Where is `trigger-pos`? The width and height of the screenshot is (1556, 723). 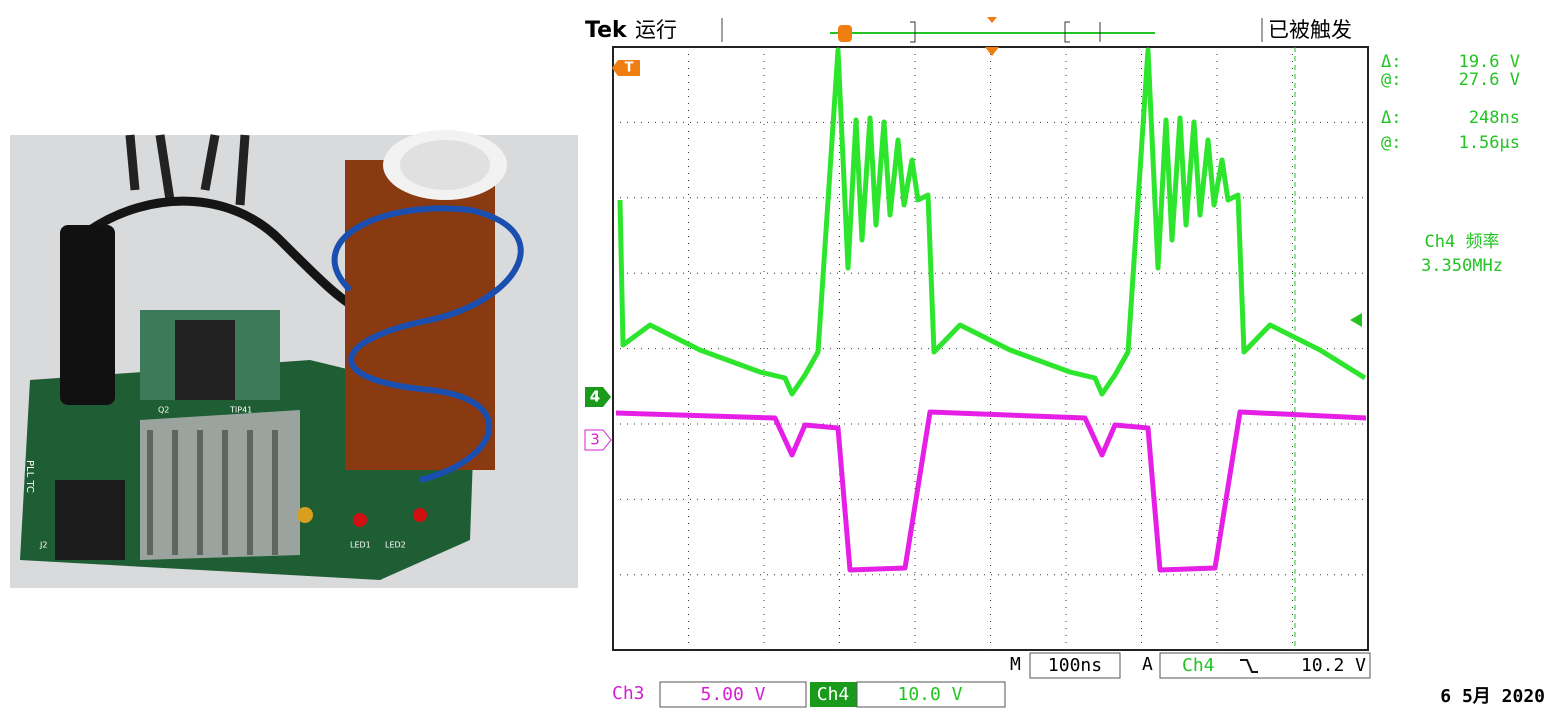
trigger-pos is located at coordinates (845, 33).